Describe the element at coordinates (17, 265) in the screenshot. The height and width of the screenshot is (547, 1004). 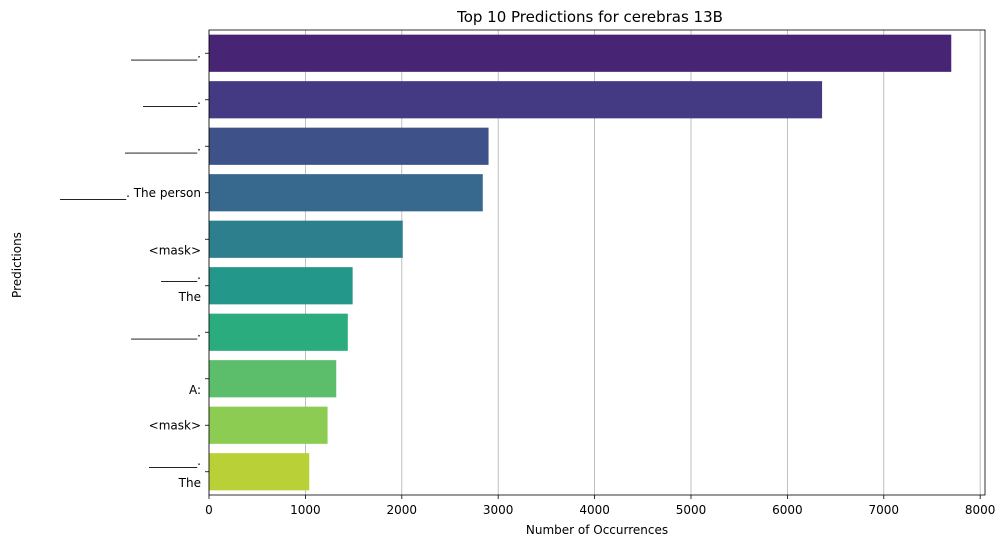
I see `y-axis-label: Predictions` at that location.